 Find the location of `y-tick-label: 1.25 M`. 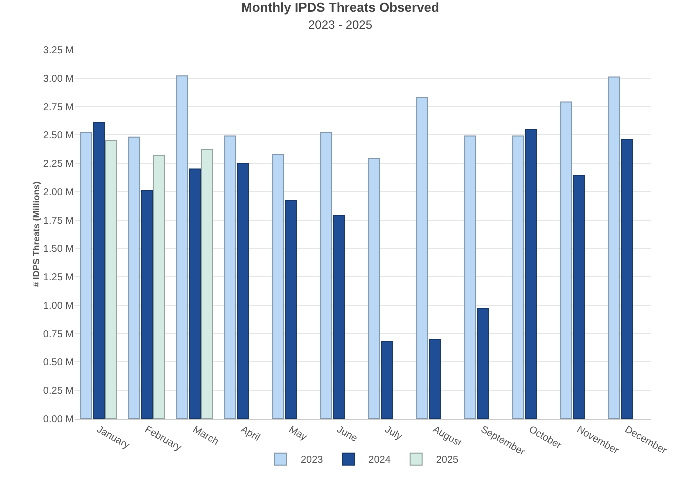

y-tick-label: 1.25 M is located at coordinates (58, 278).